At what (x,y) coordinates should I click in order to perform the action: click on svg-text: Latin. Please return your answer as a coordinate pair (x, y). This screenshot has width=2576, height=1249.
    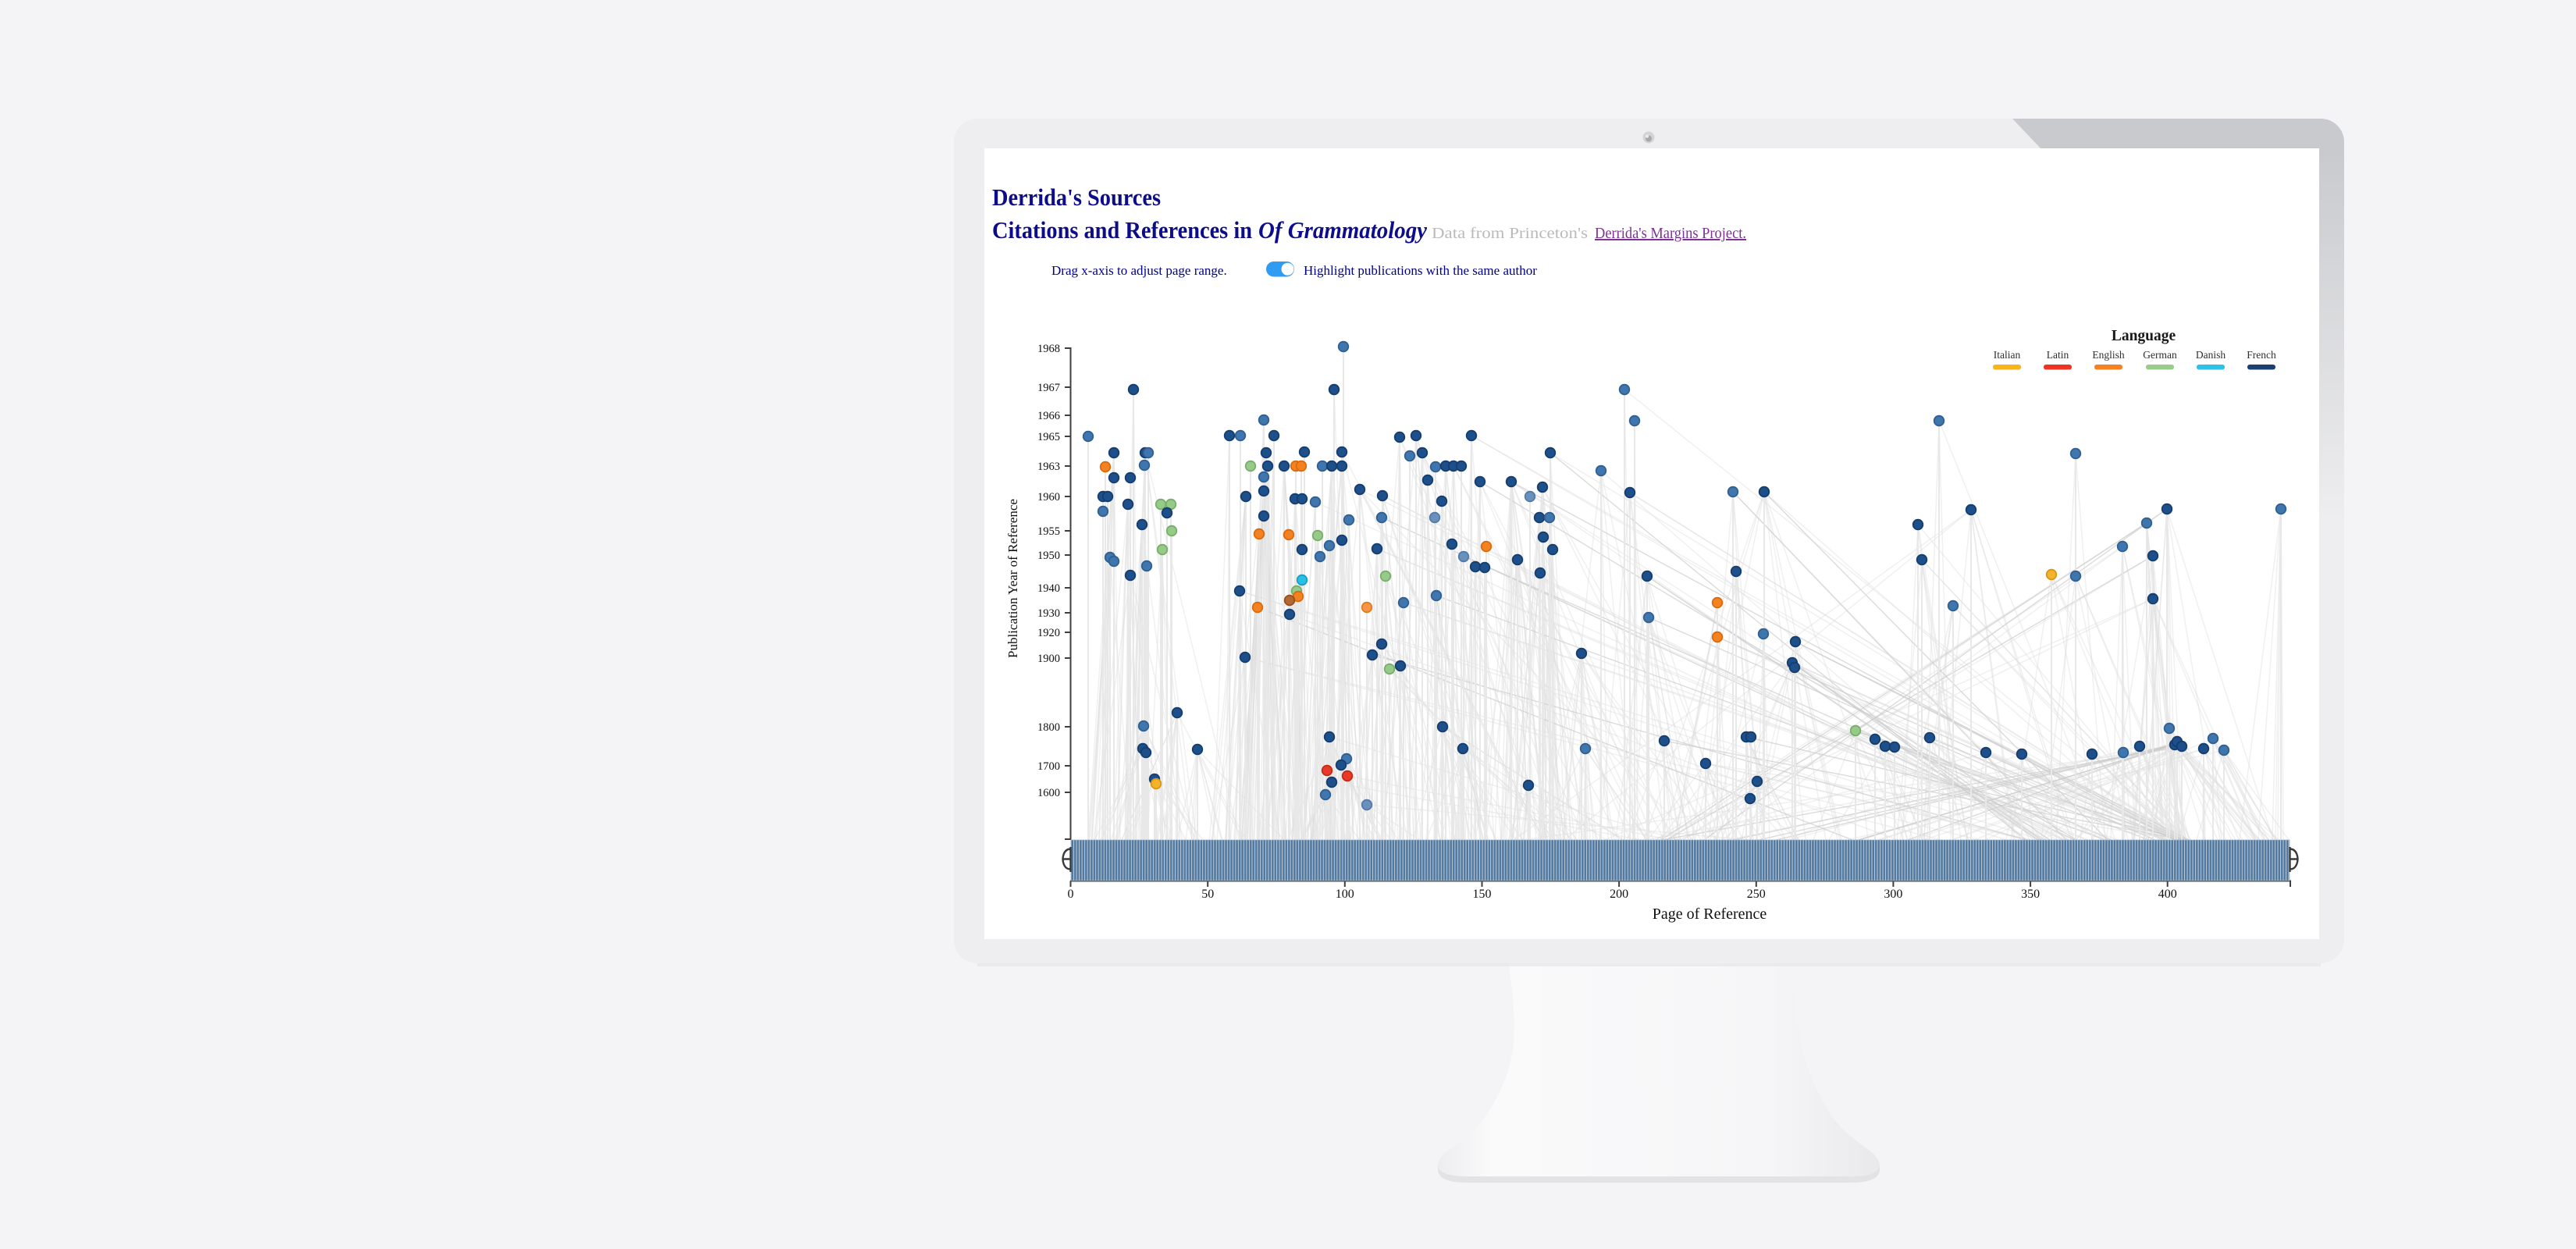
    Looking at the image, I should click on (2058, 355).